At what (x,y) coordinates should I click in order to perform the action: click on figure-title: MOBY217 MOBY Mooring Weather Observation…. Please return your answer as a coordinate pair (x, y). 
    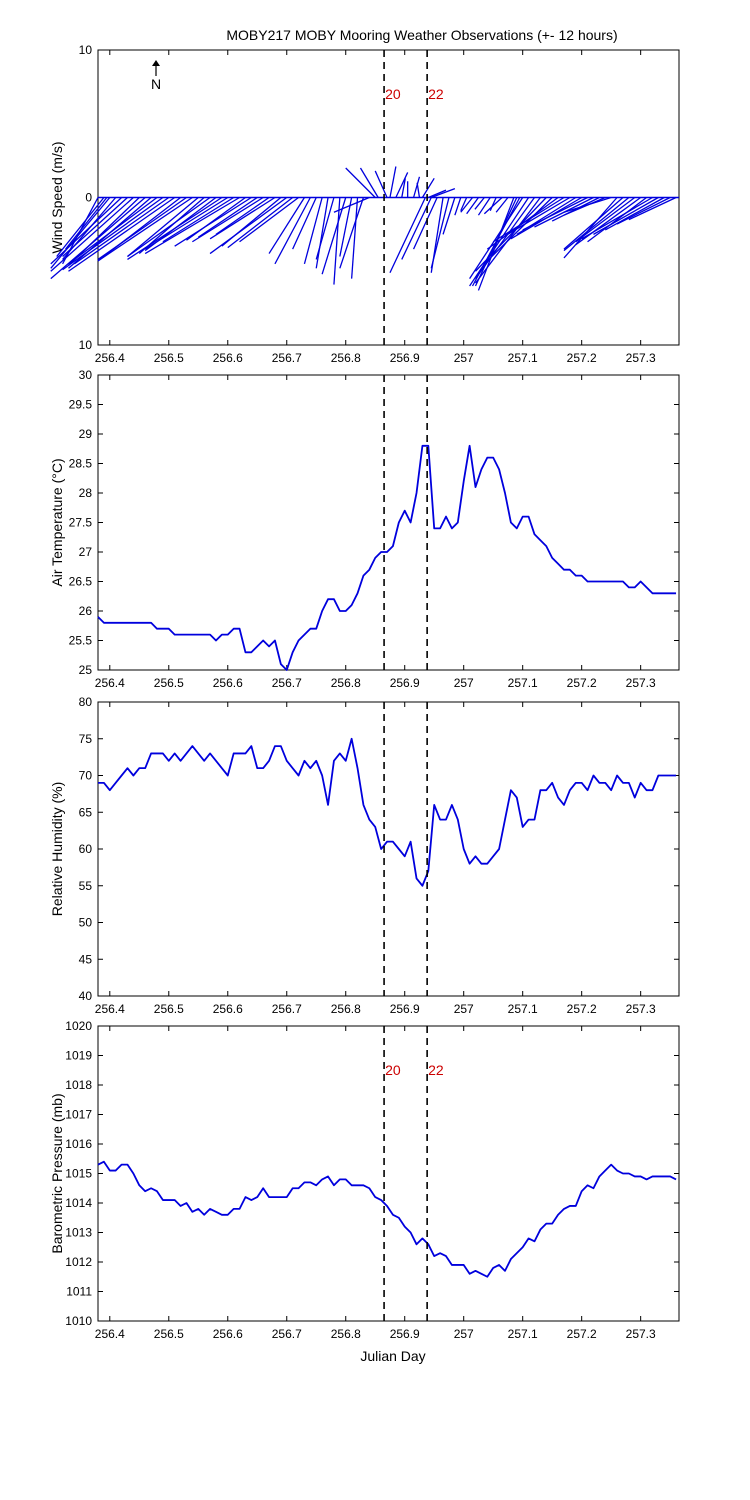
    Looking at the image, I should click on (421, 35).